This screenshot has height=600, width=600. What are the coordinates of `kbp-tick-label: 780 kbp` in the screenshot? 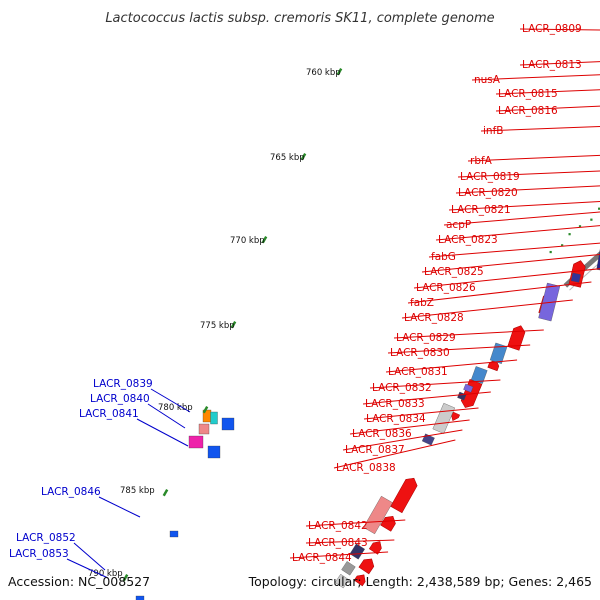 It's located at (175, 408).